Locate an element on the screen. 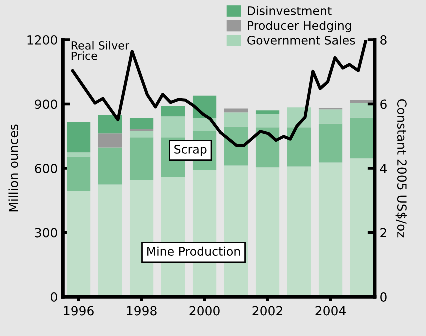 The width and height of the screenshot is (426, 336). y2-tick-label: 0 is located at coordinates (383, 297).